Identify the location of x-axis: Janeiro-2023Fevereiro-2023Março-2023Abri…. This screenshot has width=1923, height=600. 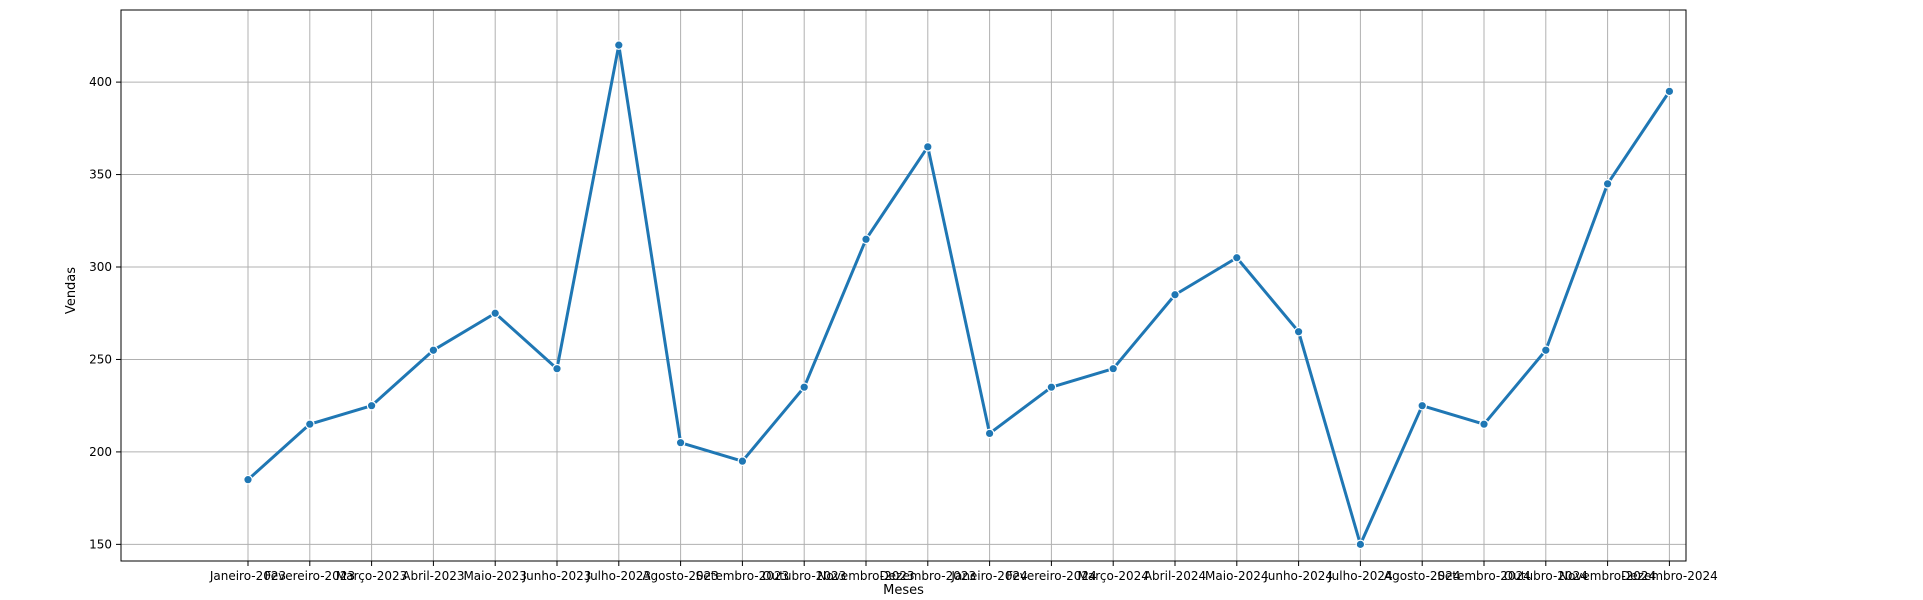
(963, 572).